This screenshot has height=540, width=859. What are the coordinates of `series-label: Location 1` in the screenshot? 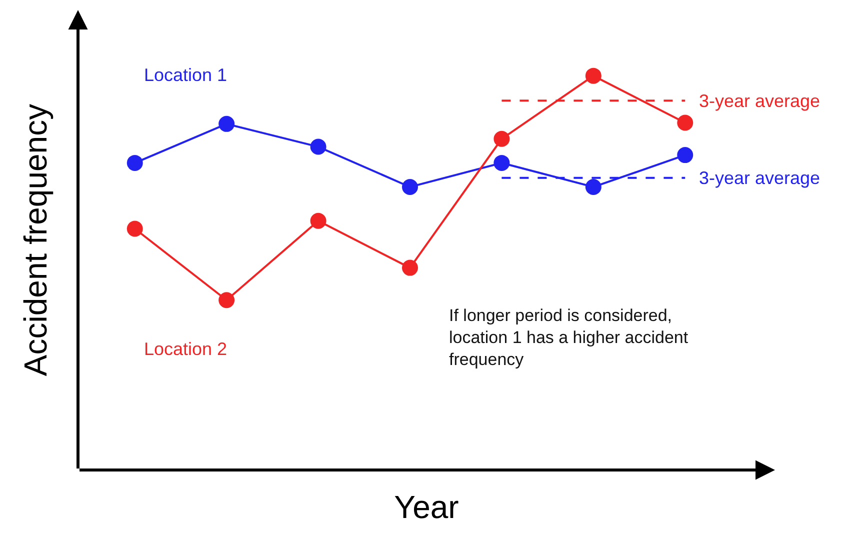 It's located at (186, 75).